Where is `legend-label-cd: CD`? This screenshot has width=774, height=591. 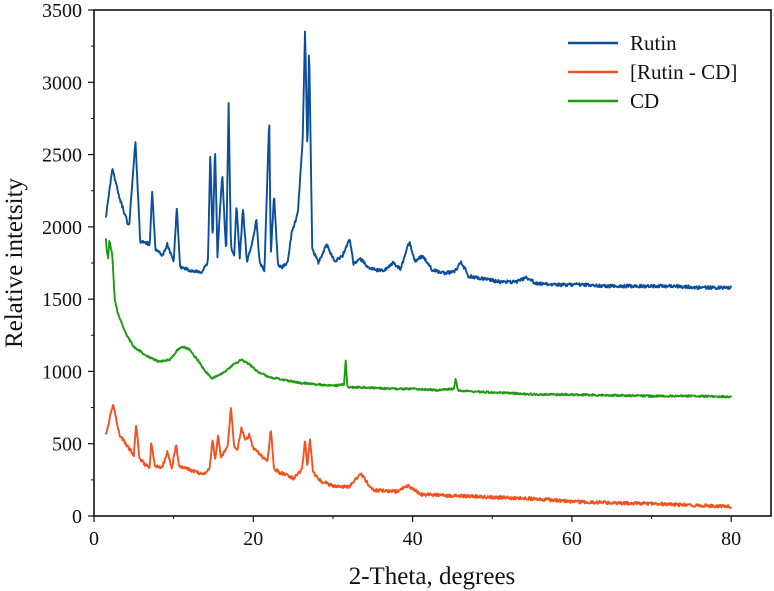 legend-label-cd: CD is located at coordinates (644, 101).